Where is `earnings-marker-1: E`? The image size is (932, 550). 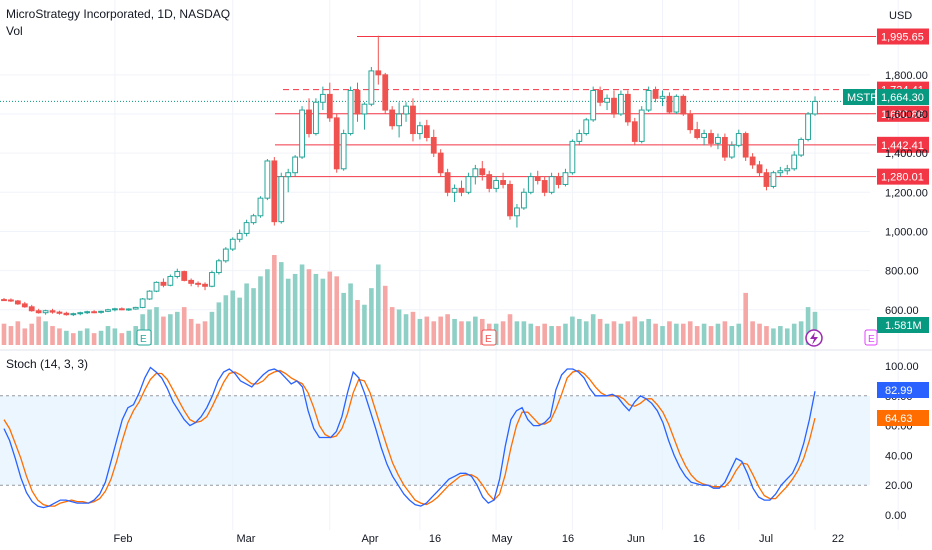
earnings-marker-1: E is located at coordinates (144, 337).